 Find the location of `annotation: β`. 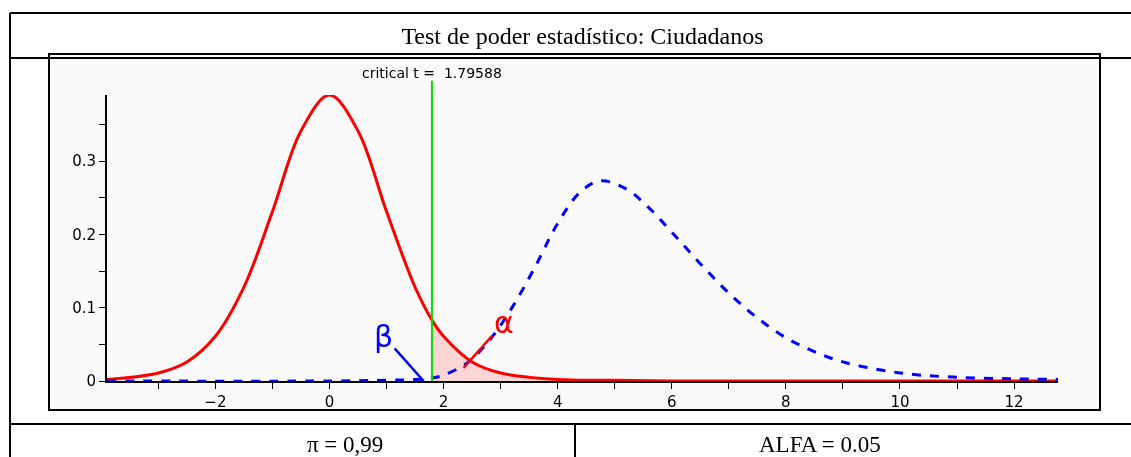

annotation: β is located at coordinates (384, 336).